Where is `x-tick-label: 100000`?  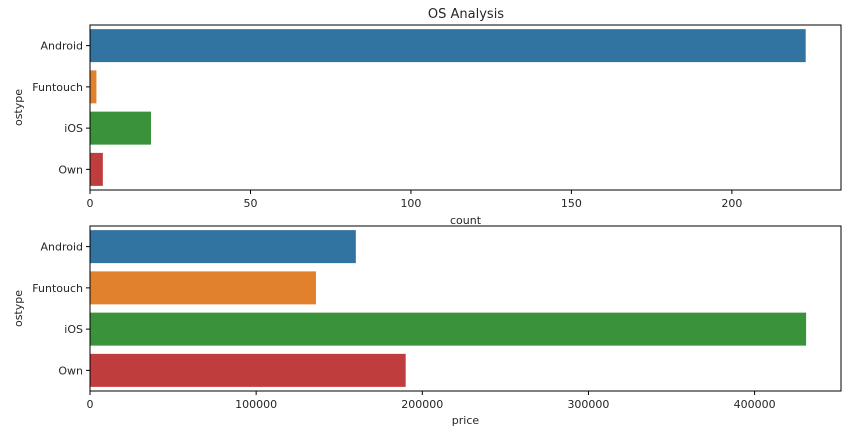 x-tick-label: 100000 is located at coordinates (256, 404).